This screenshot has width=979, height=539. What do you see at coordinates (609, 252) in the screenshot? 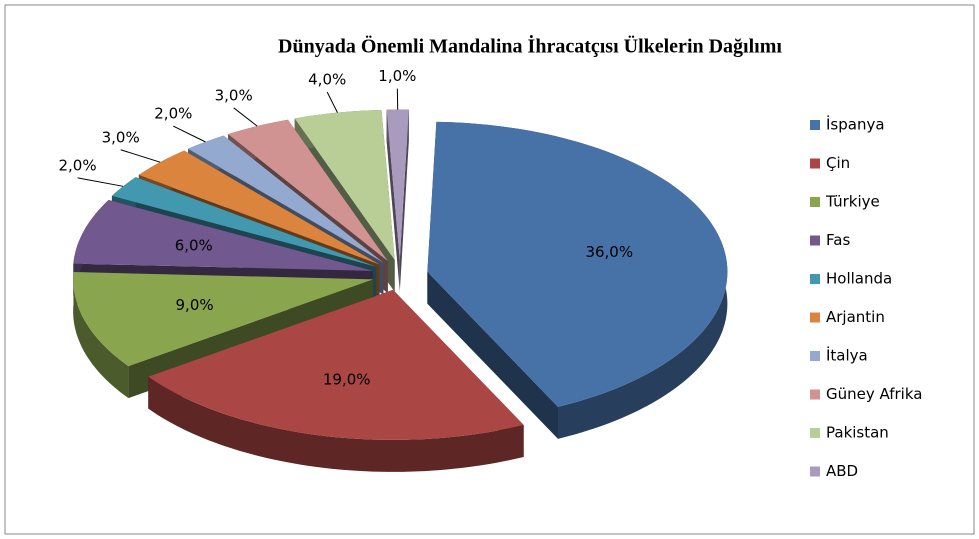
I see `data-label: 36,0%` at bounding box center [609, 252].